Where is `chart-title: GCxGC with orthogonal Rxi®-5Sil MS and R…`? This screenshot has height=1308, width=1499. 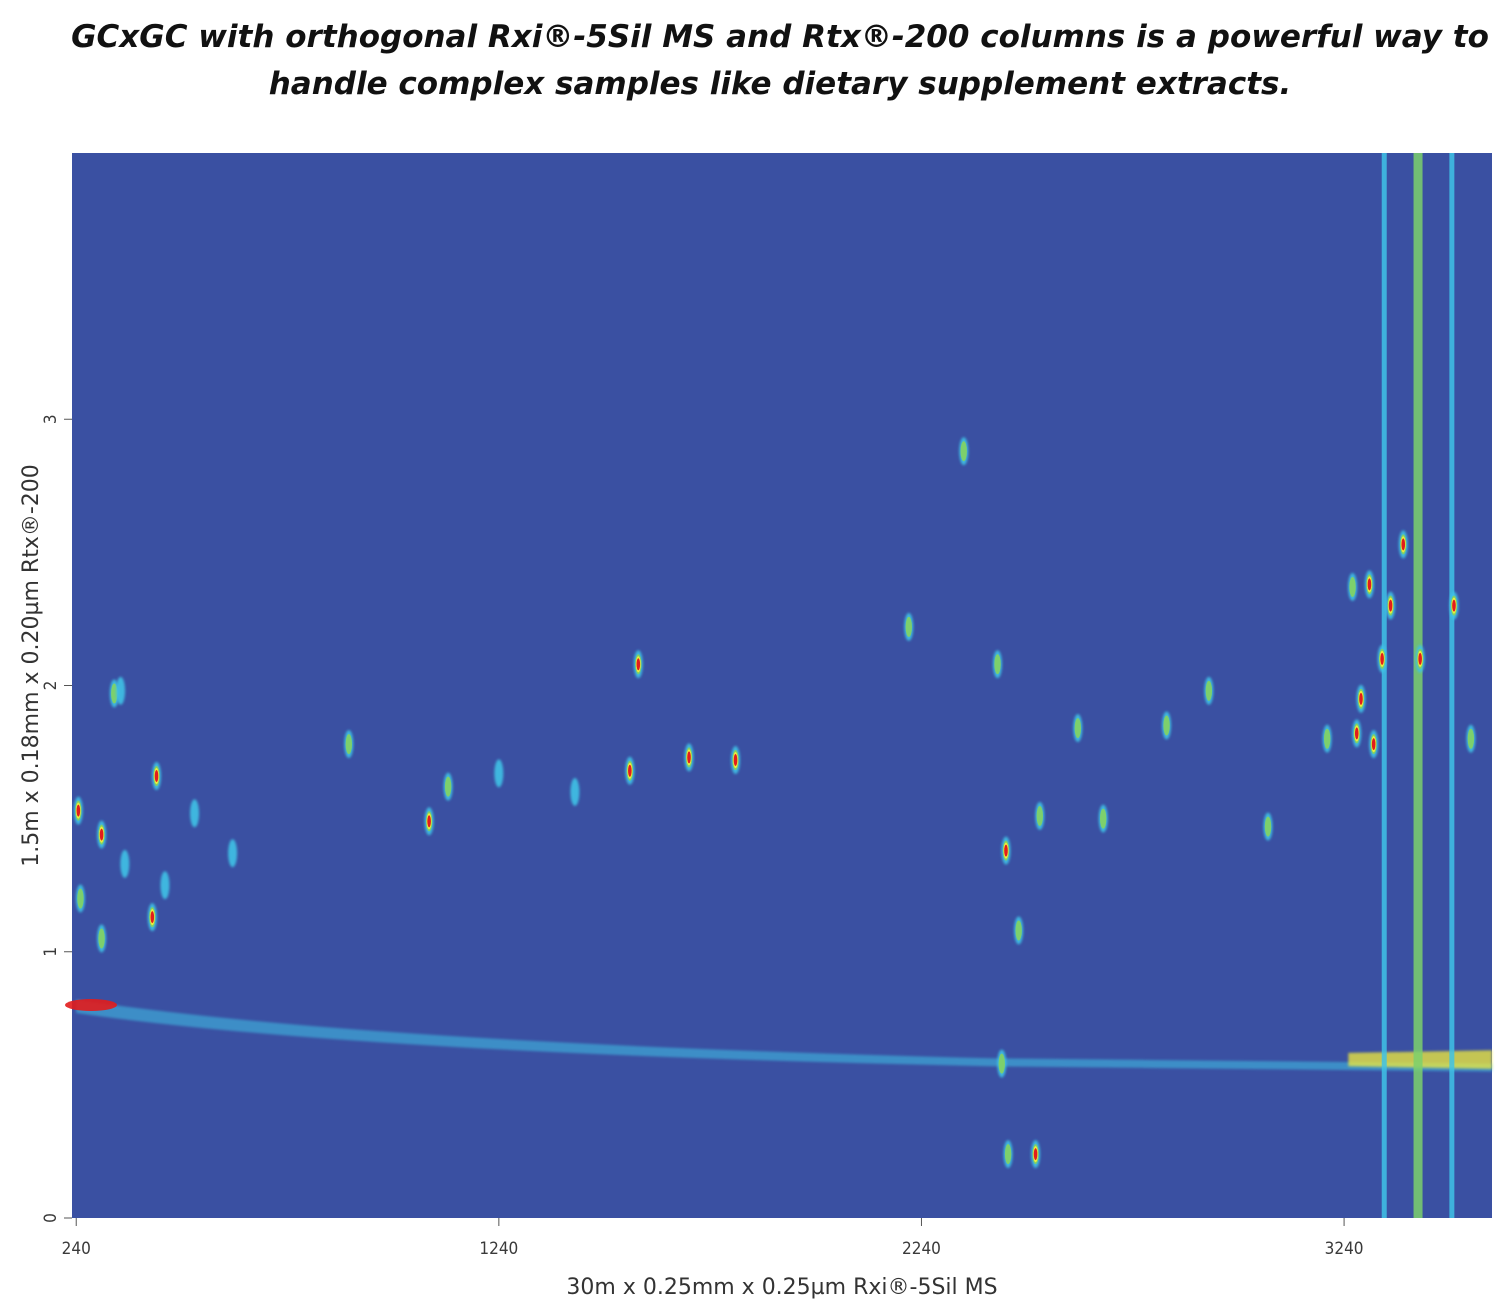 chart-title: GCxGC with orthogonal Rxi®-5Sil MS and R… is located at coordinates (779, 61).